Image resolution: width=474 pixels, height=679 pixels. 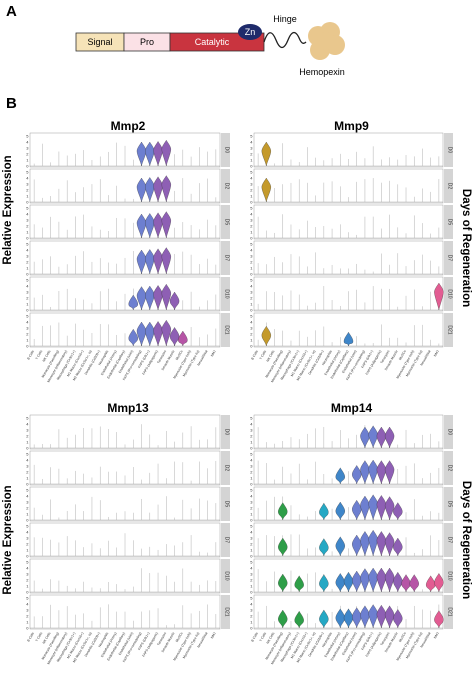 What do you see at coordinates (327, 639) in the screenshot?
I see `cell-type-label: Neutrophils` at bounding box center [327, 639].